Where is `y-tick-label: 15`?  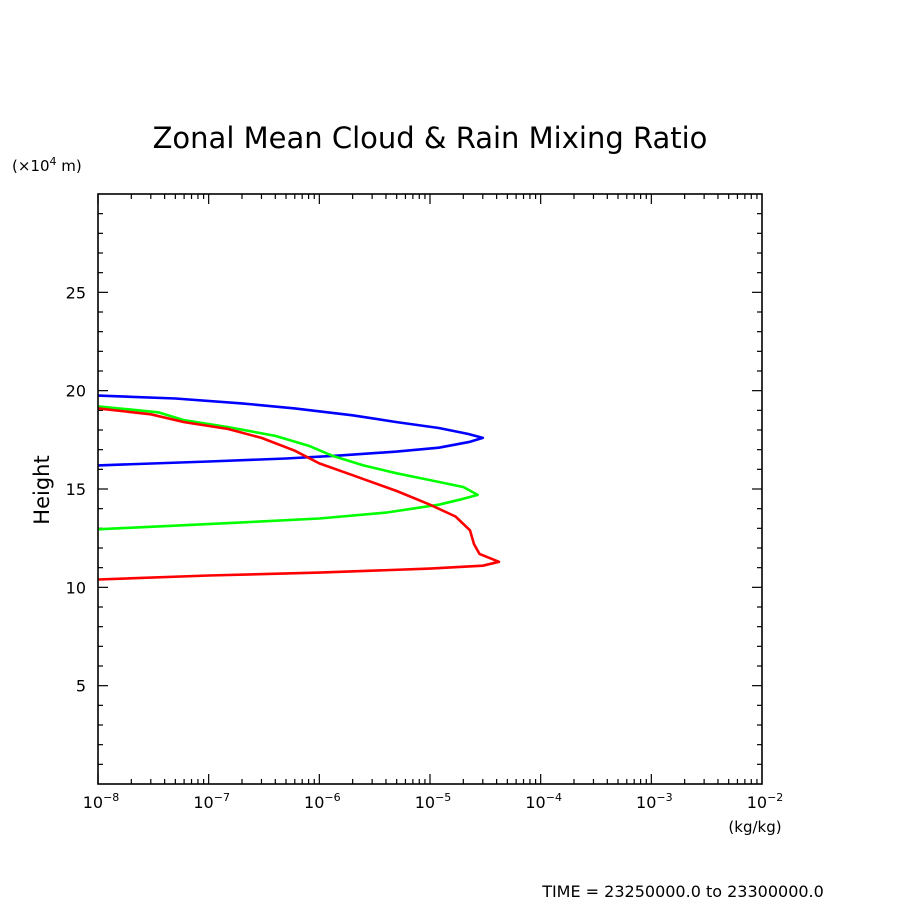 y-tick-label: 15 is located at coordinates (76, 489).